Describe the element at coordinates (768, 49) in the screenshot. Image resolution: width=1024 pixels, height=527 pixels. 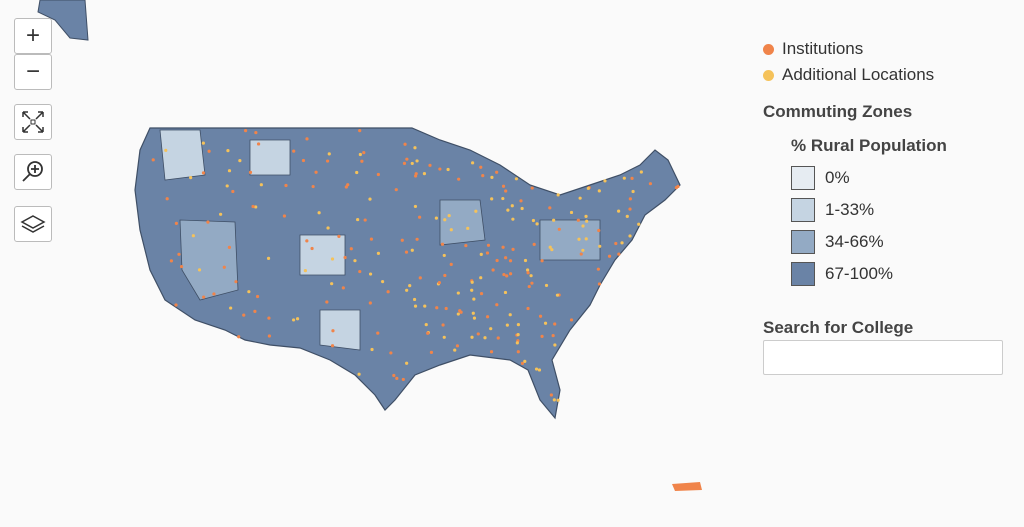
I see `point-swatch` at that location.